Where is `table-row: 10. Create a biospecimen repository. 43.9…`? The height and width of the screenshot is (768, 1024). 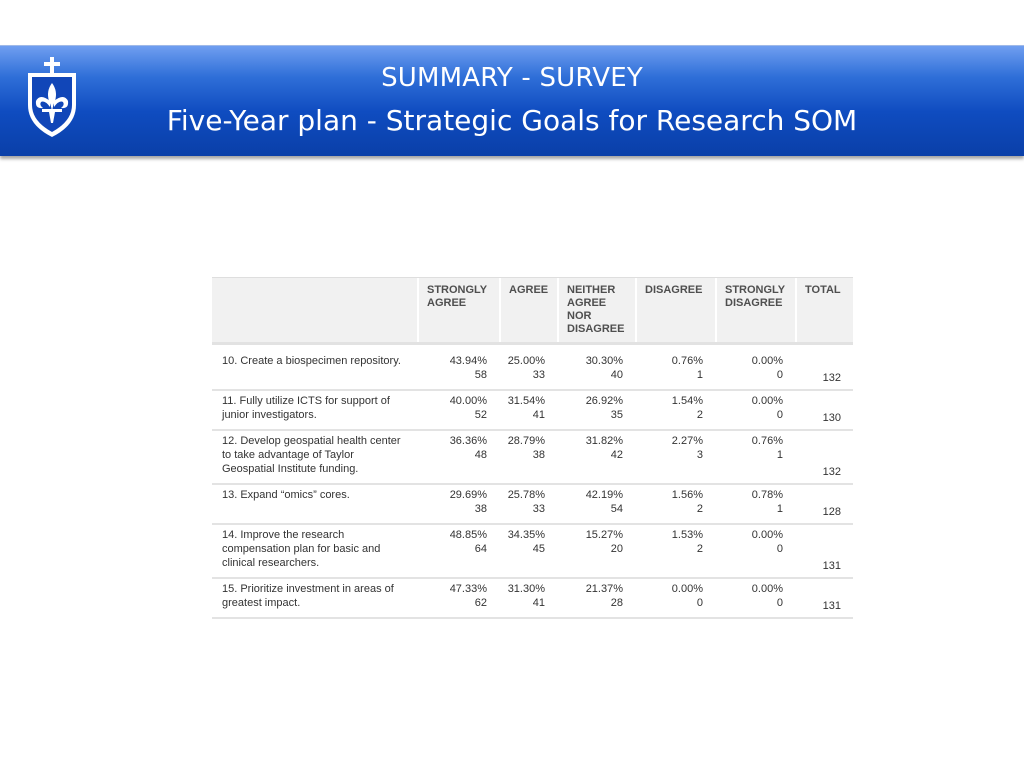 table-row: 10. Create a biospecimen repository. 43.9… is located at coordinates (532, 371).